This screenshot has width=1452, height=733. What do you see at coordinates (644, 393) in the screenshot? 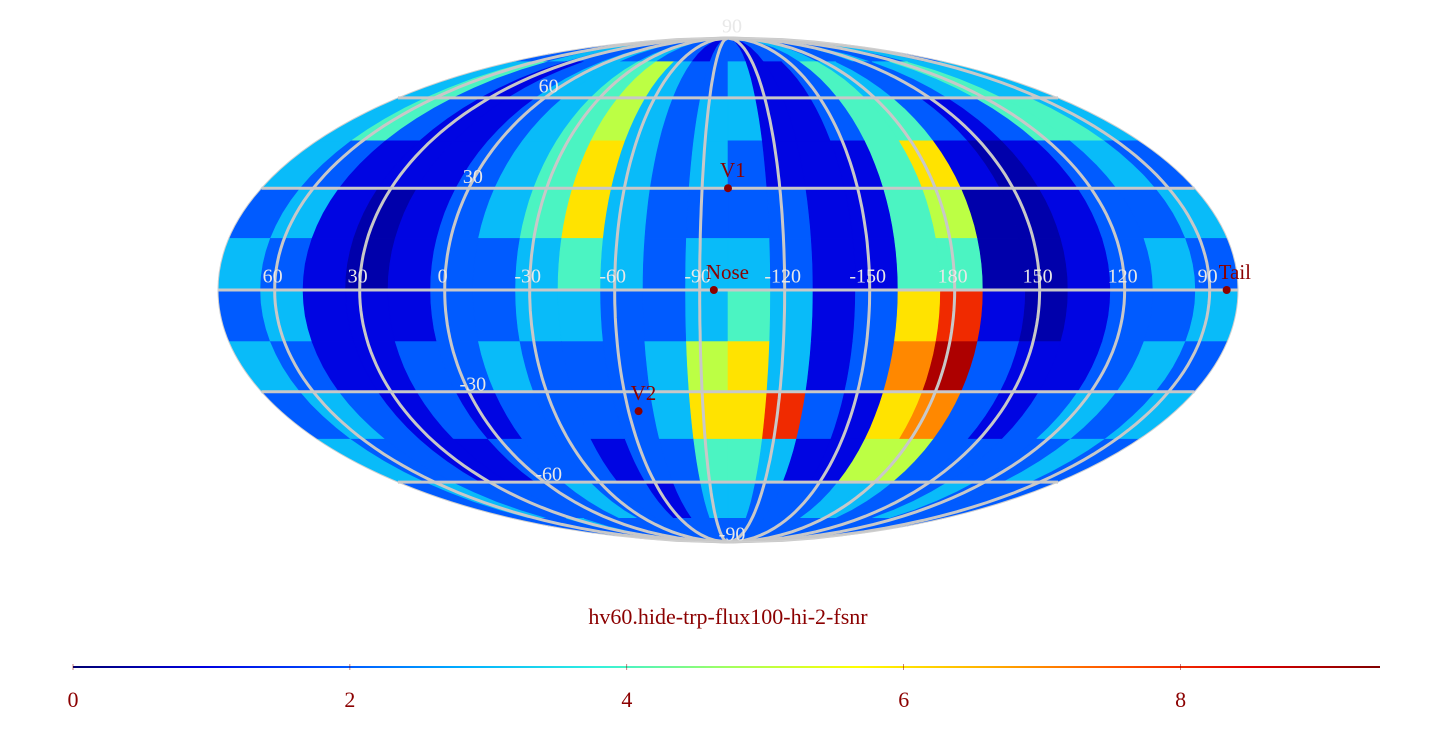
I see `point-label: V2` at bounding box center [644, 393].